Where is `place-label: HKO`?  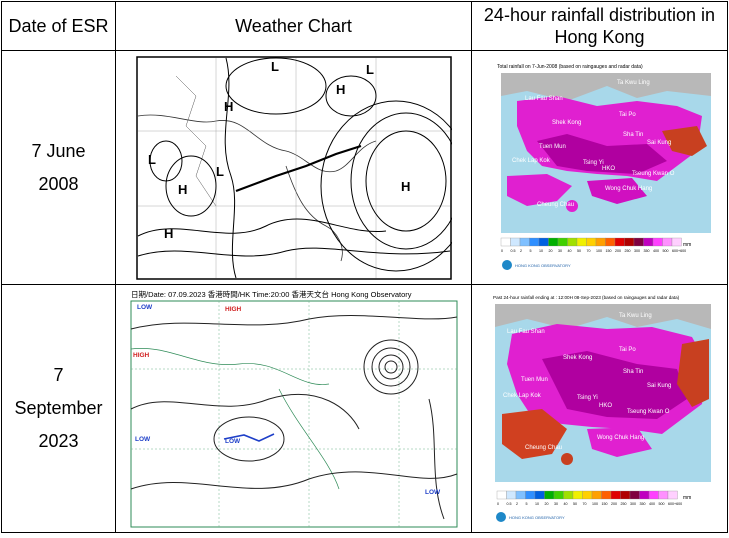 place-label: HKO is located at coordinates (605, 406).